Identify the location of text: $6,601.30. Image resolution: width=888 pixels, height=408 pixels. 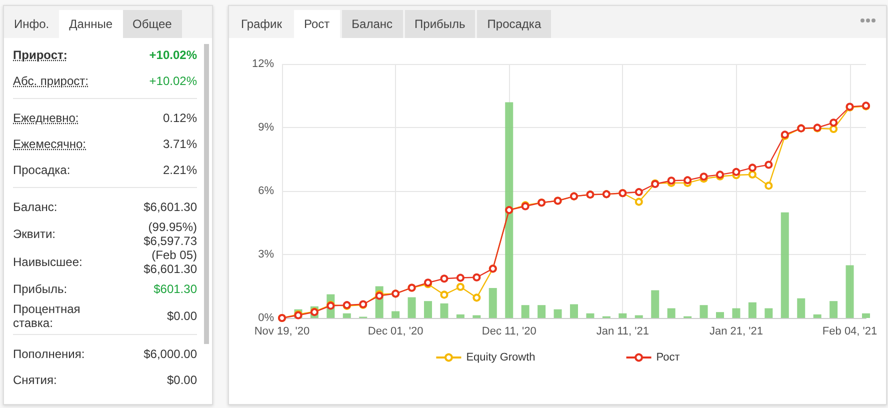
(170, 207).